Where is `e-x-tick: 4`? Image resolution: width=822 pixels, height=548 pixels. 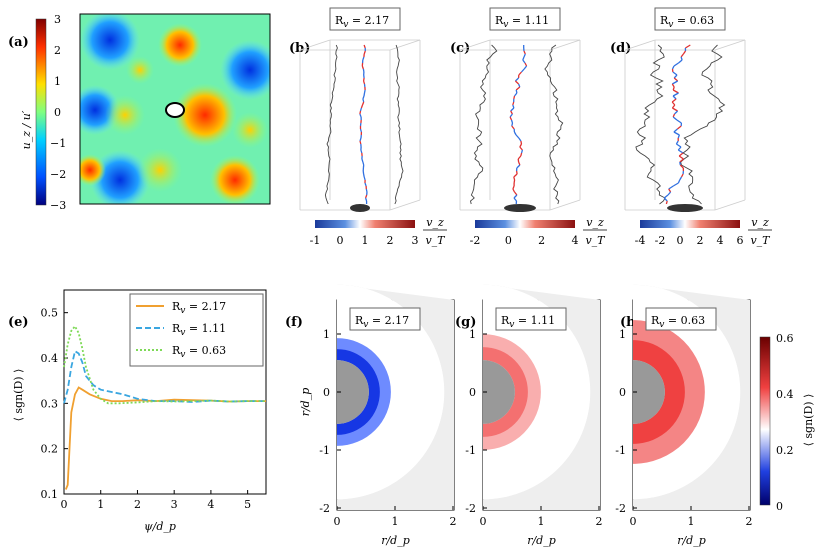 e-x-tick: 4 is located at coordinates (210, 504).